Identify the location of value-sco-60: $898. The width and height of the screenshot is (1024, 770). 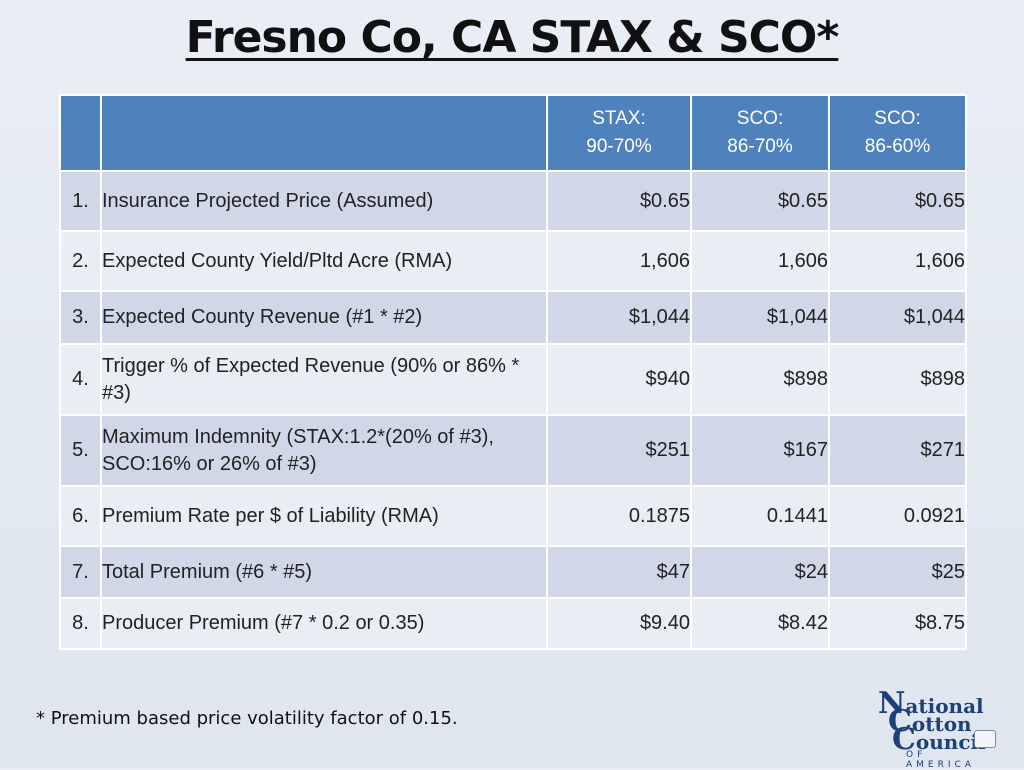
(897, 379).